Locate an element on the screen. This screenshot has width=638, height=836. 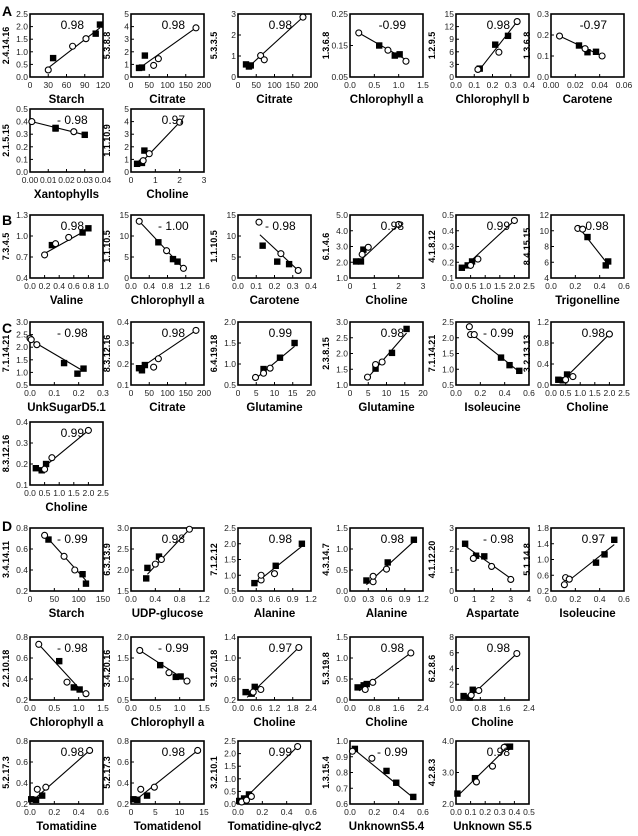
x-tick-label: 50 is located at coordinates (150, 85).